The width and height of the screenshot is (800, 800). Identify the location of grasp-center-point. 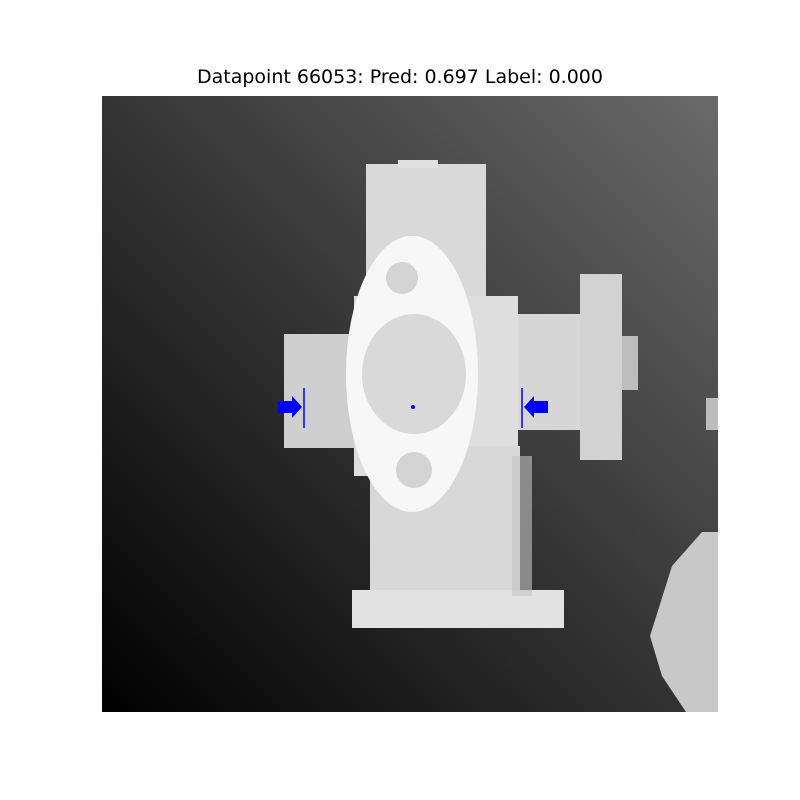
(413, 407).